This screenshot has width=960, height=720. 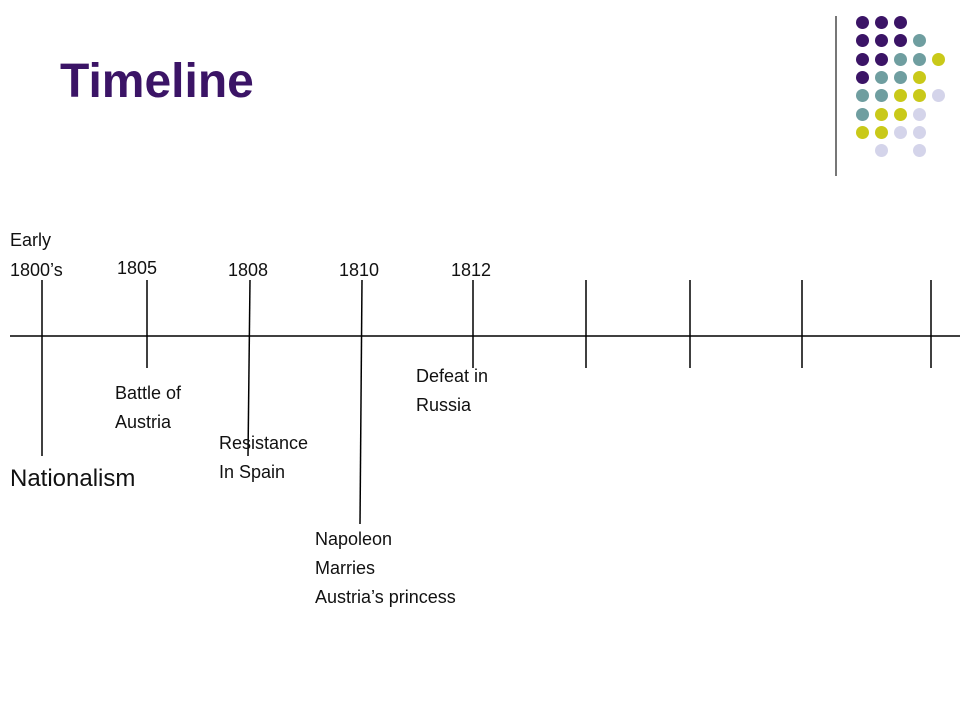 I want to click on year-label-early: Early, so click(x=31, y=240).